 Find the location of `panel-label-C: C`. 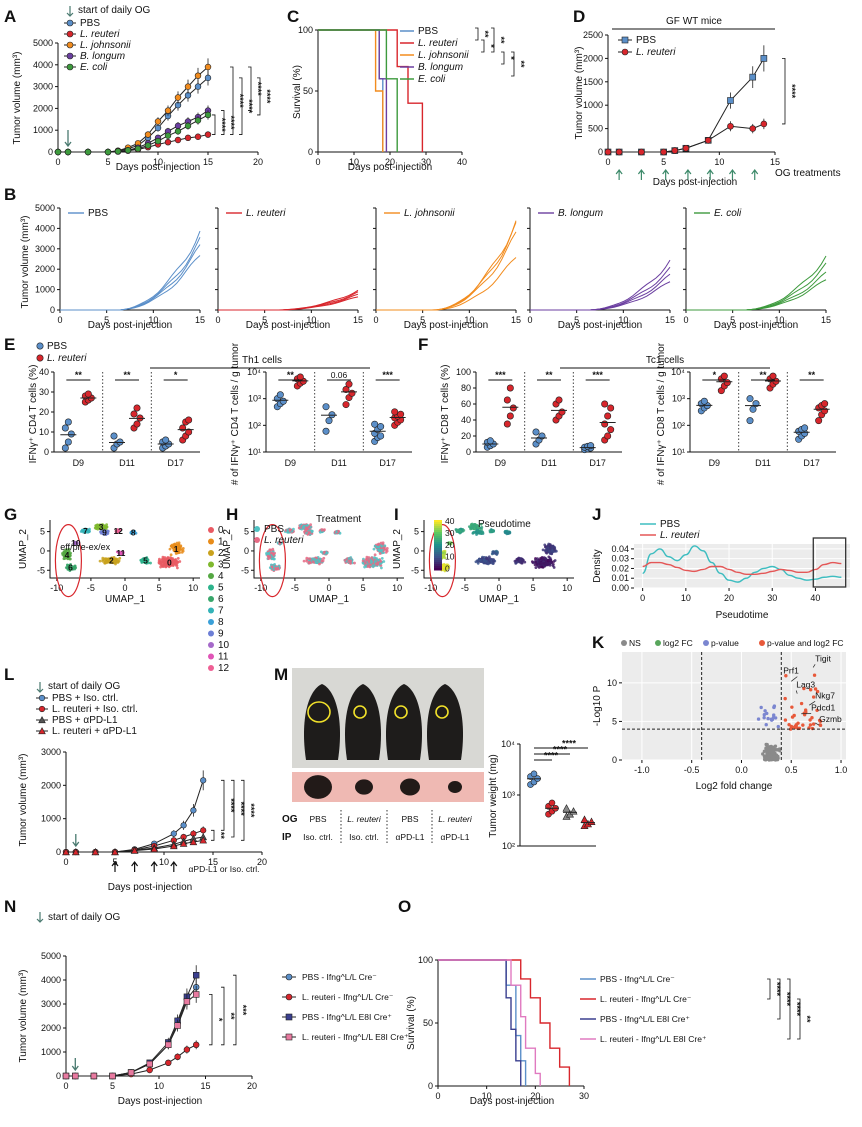

panel-label-C: C is located at coordinates (293, 16).